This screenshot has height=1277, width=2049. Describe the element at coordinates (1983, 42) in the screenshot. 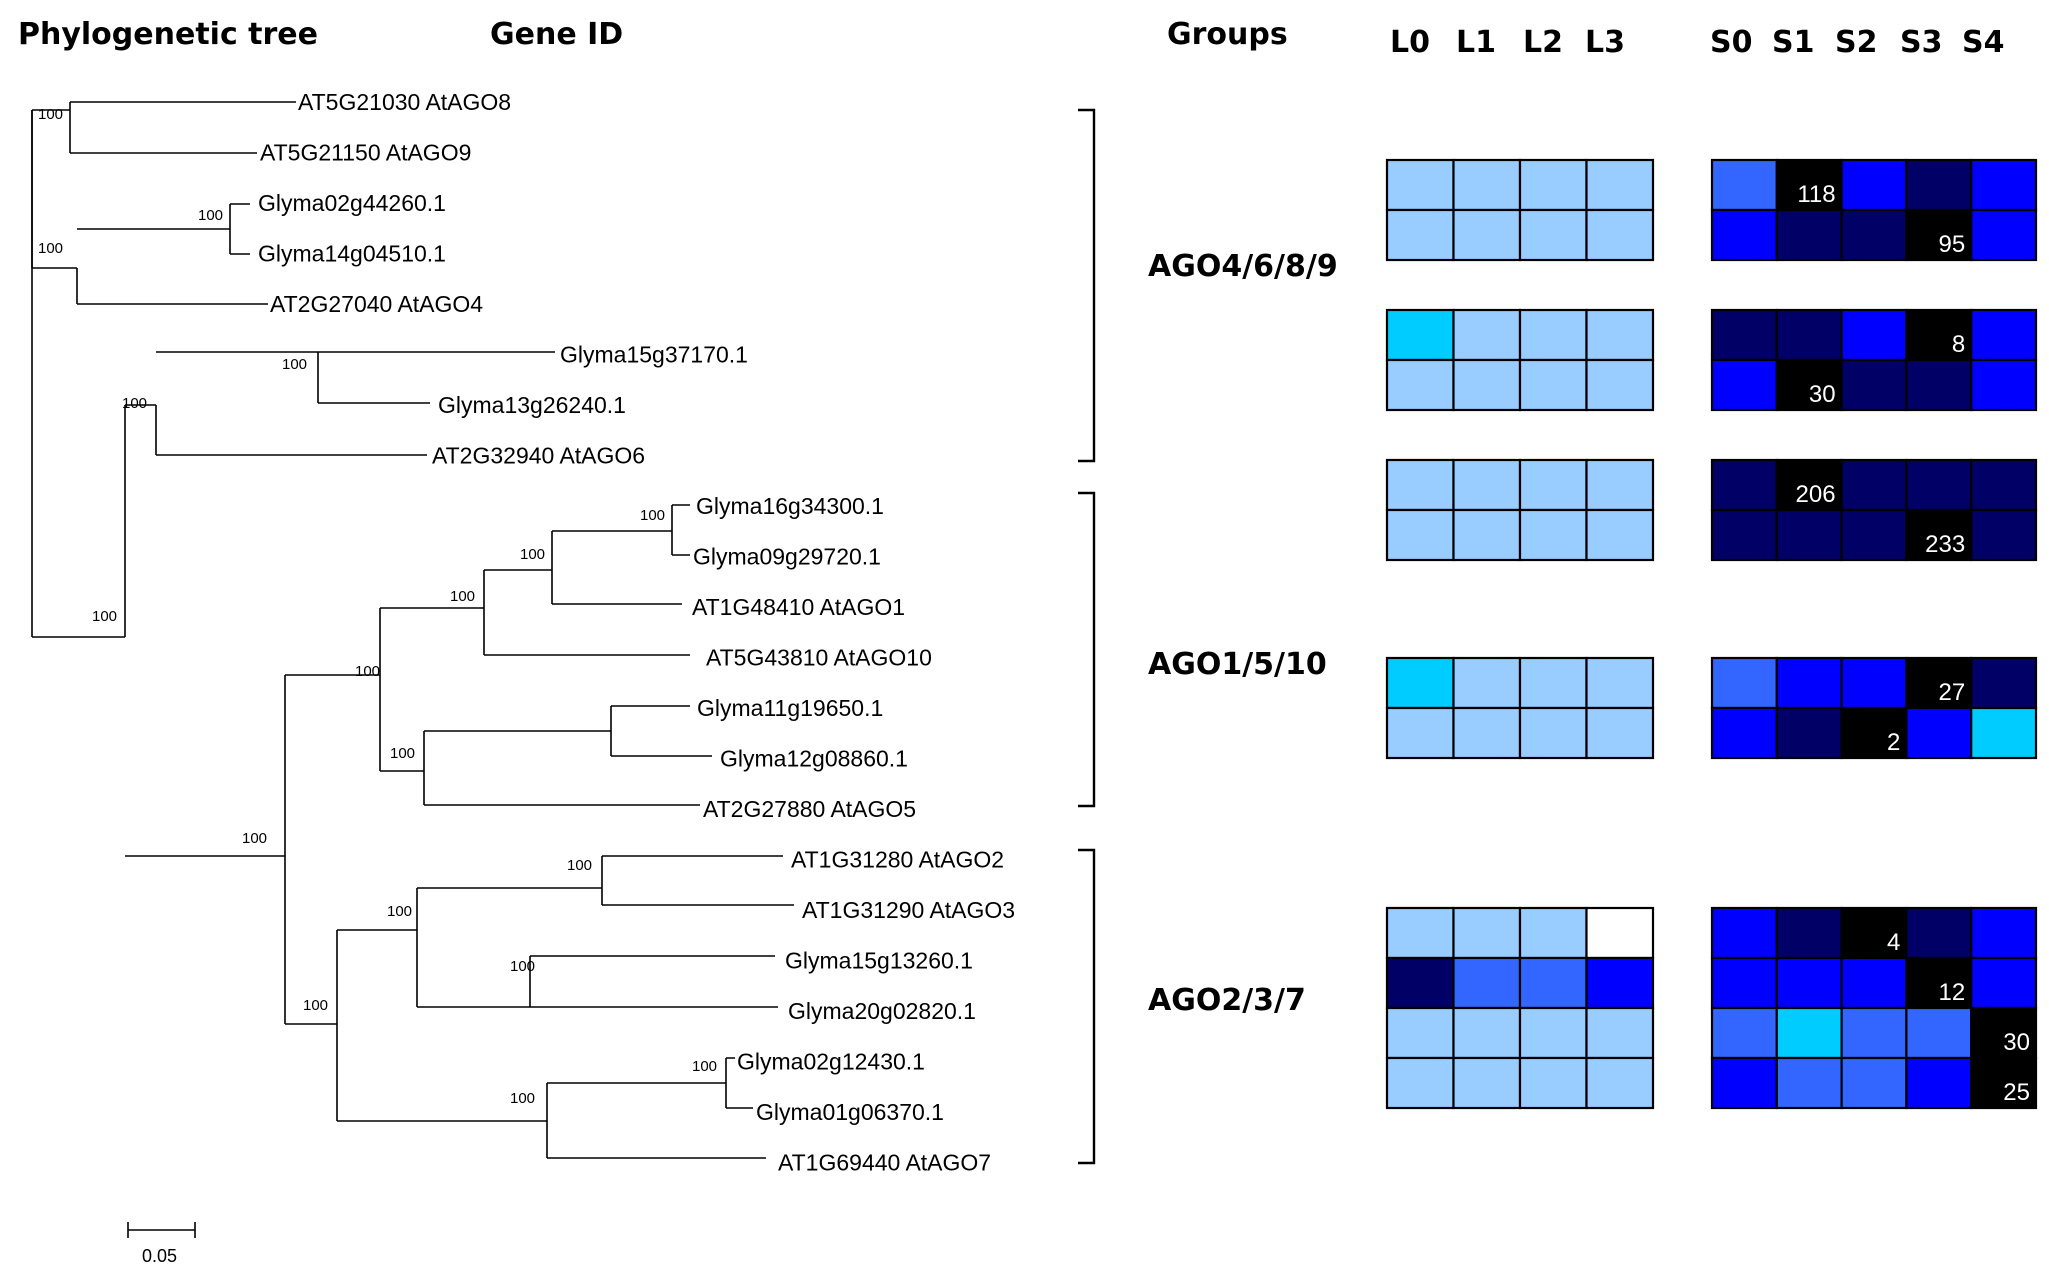

I see `seed-column-header: S4` at that location.